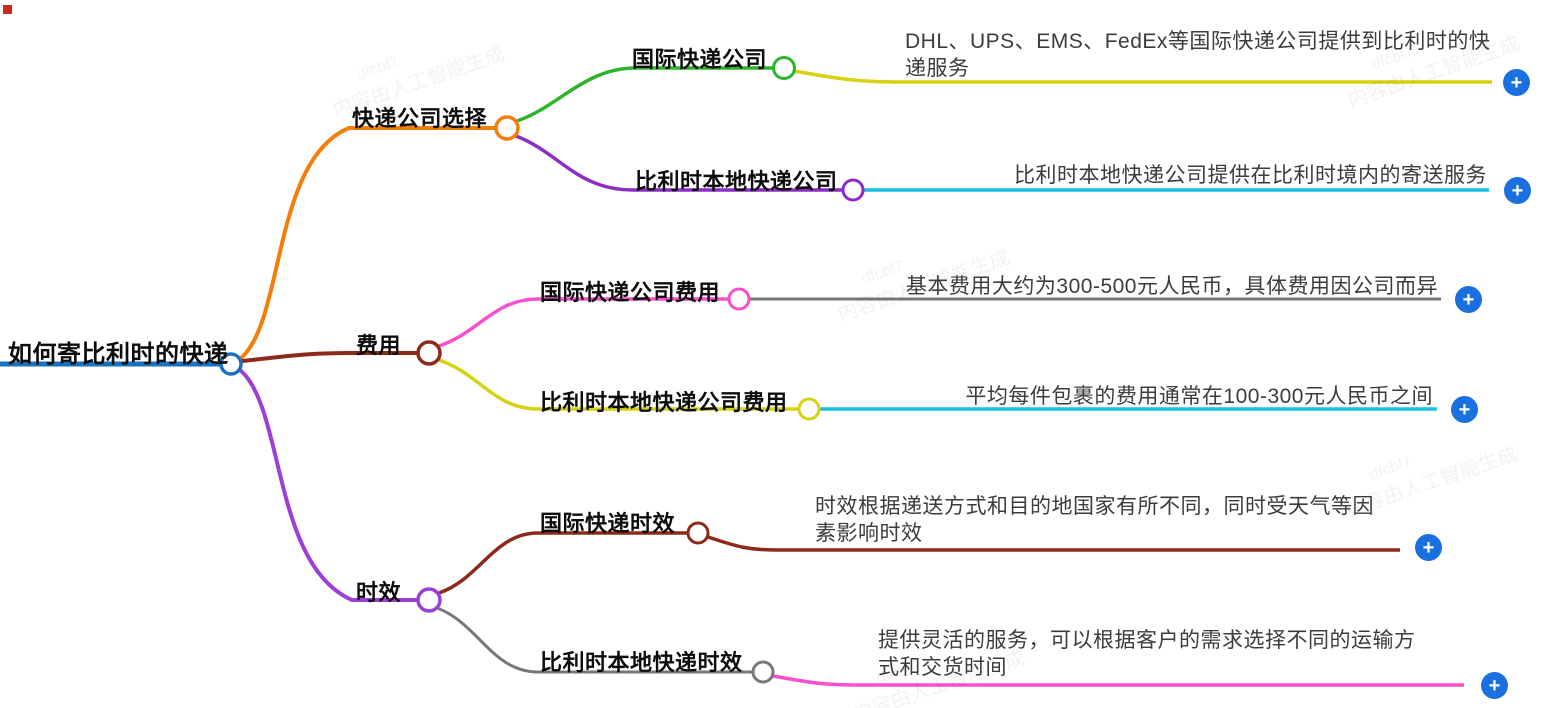  What do you see at coordinates (809, 409) in the screenshot?
I see `node-circle-local-cost` at bounding box center [809, 409].